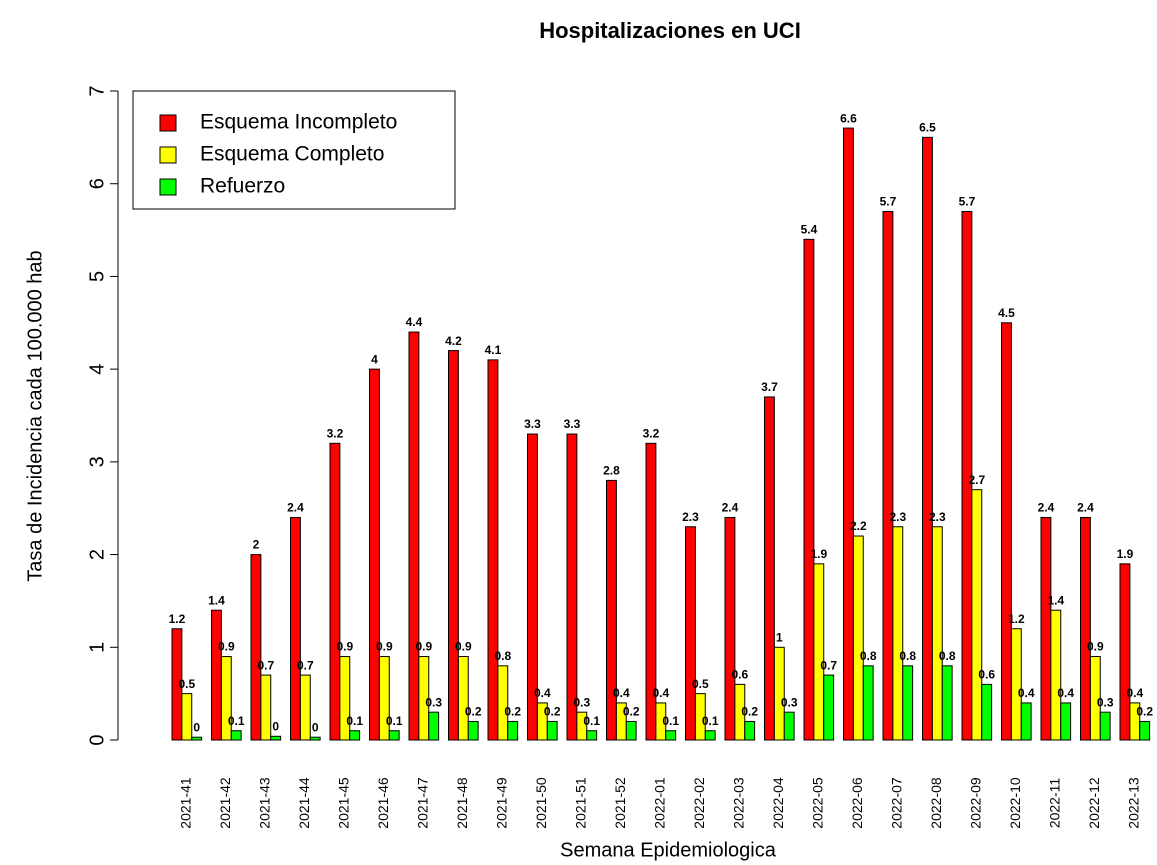 This screenshot has width=1157, height=865. What do you see at coordinates (35, 415) in the screenshot?
I see `y-axis-title: Tasa de Incidencia cada 100.000 hab` at bounding box center [35, 415].